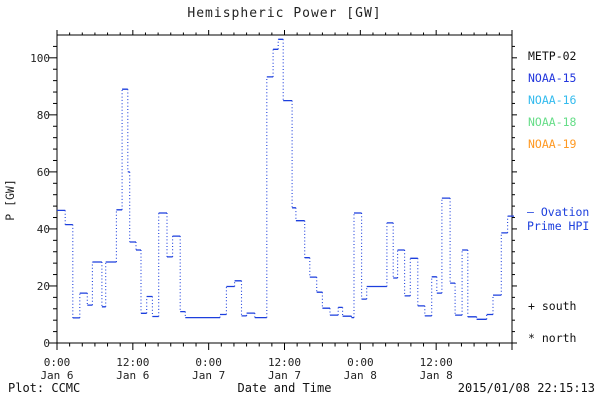  Describe the element at coordinates (526, 388) in the screenshot. I see `plot-timestamp: 2015/01/08 22:15:13` at that location.